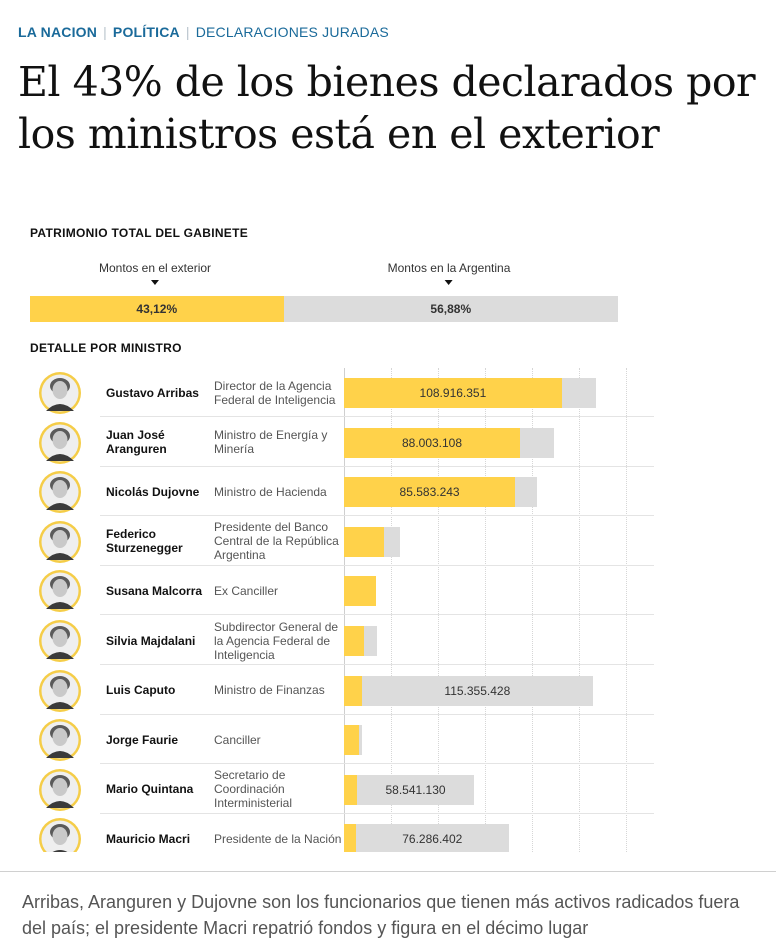 The image size is (776, 948). I want to click on divider, so click(388, 871).